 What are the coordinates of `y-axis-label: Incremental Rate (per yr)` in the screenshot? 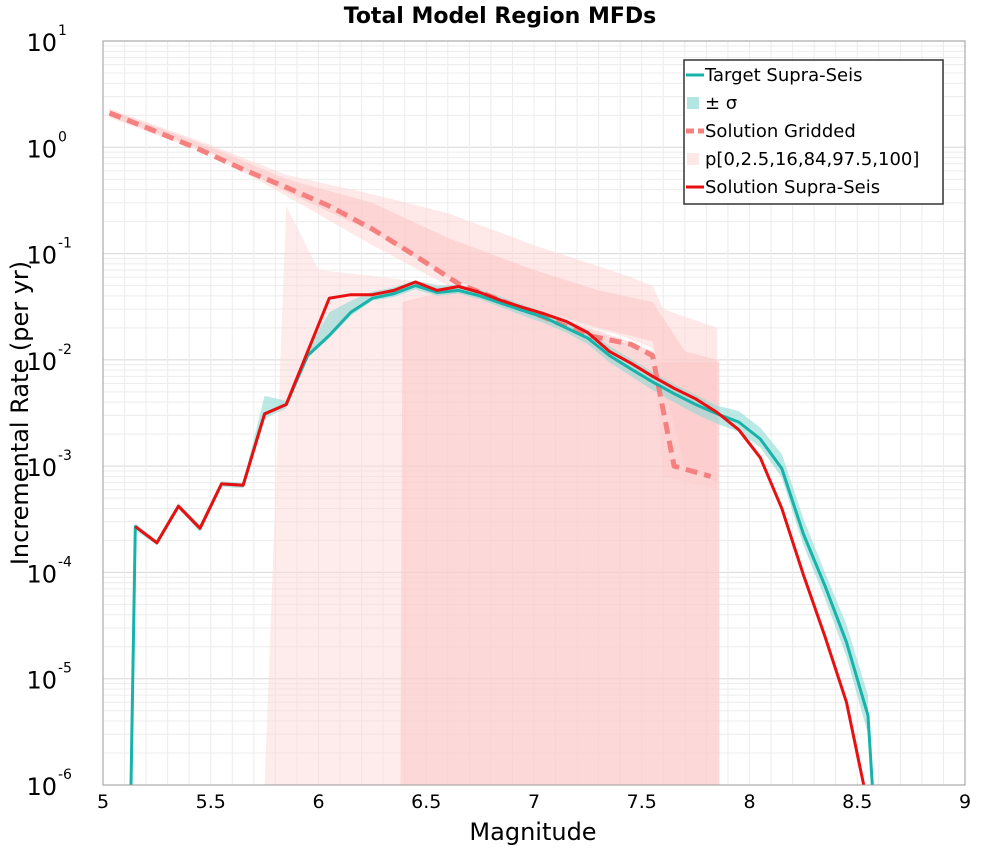 It's located at (20, 413).